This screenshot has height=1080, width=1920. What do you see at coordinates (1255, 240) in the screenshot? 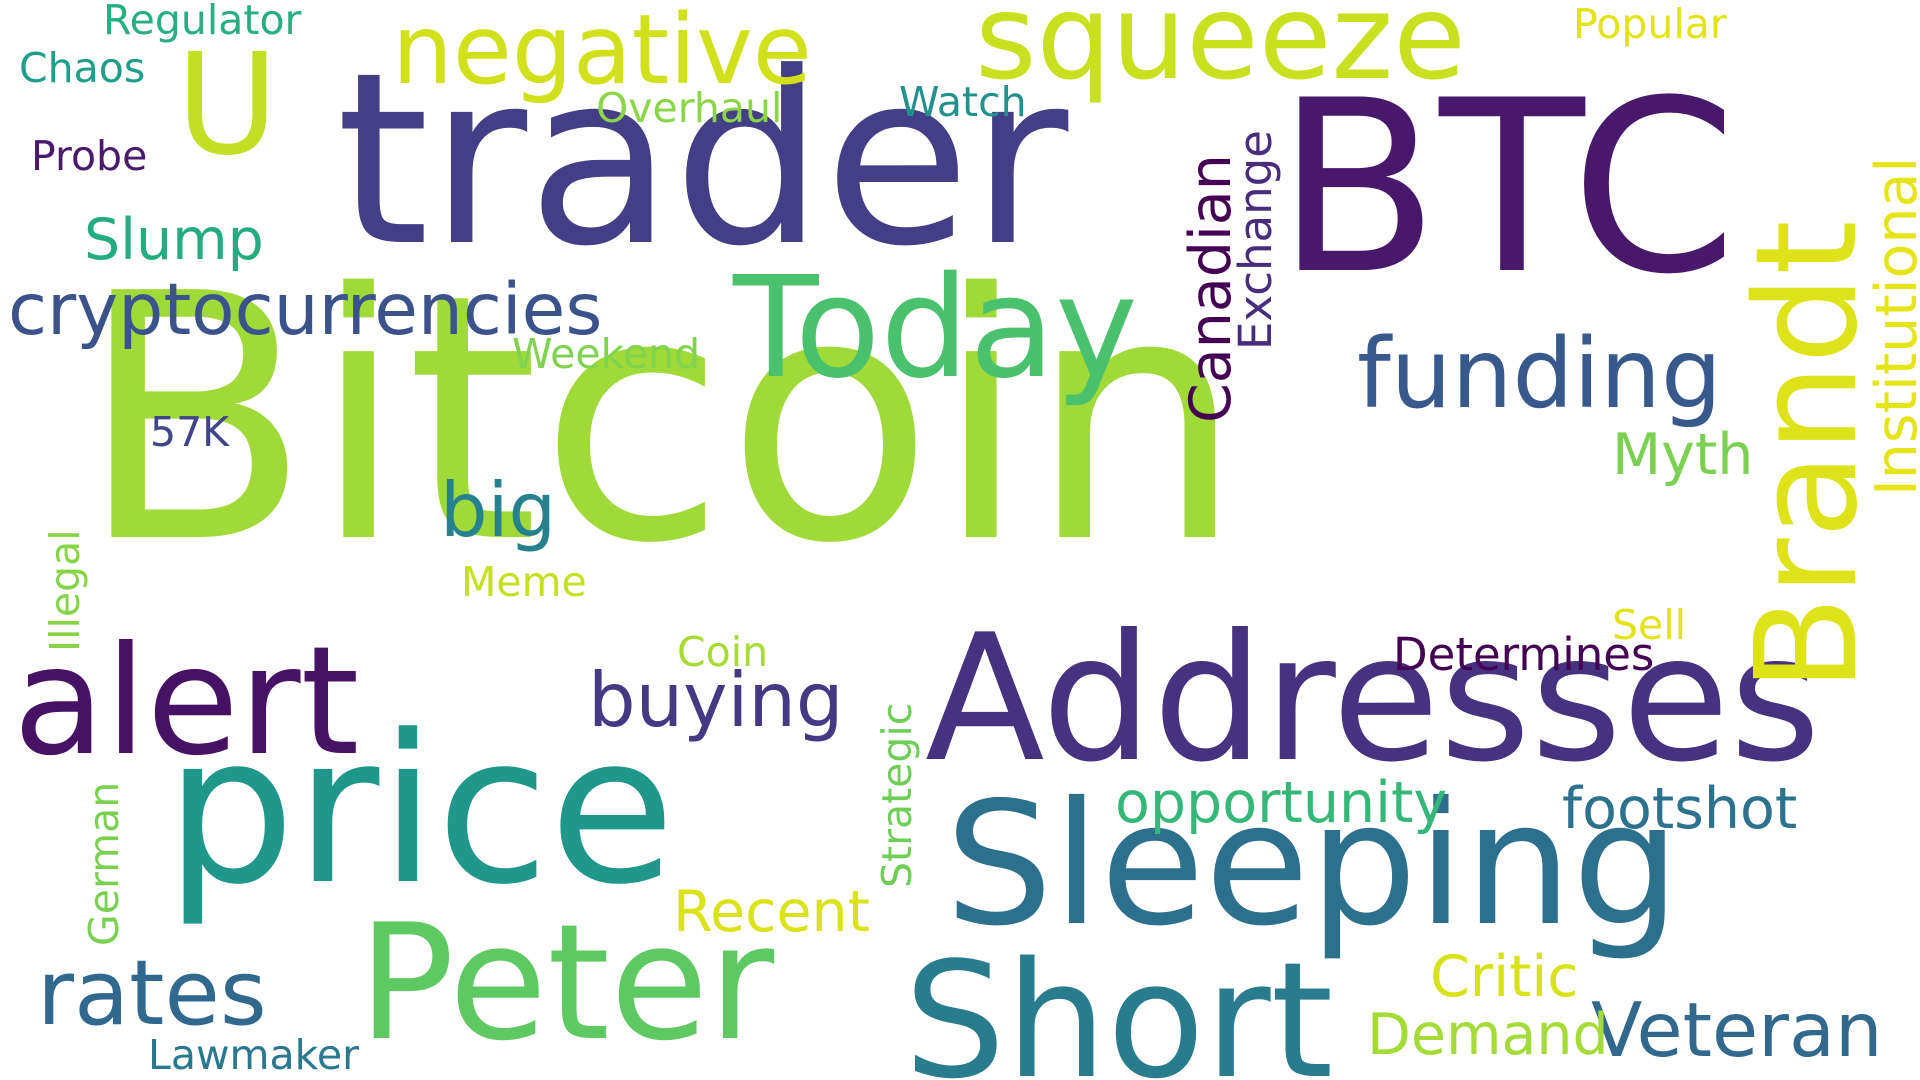
I see `word-exchange: Exchange` at bounding box center [1255, 240].